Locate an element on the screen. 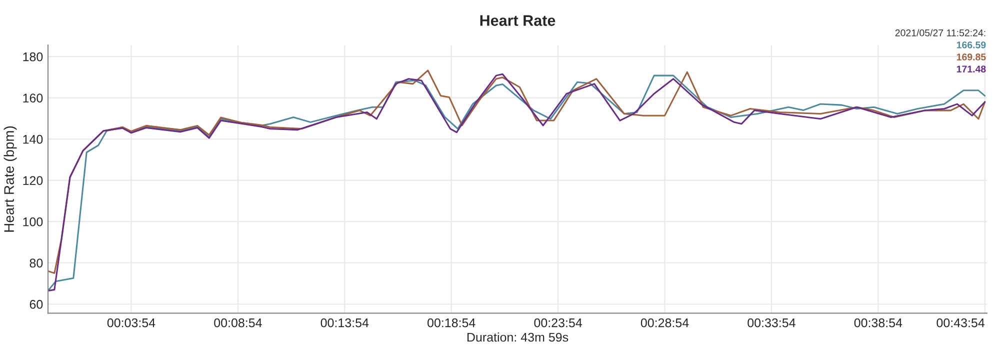 The width and height of the screenshot is (1000, 348). annotation: 166.59 is located at coordinates (971, 44).